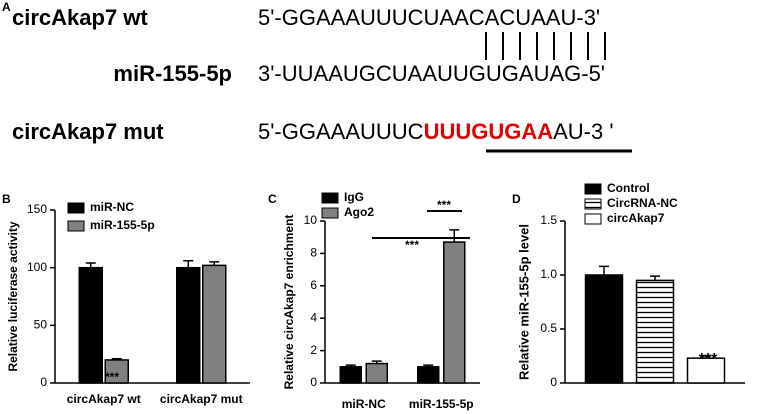 This screenshot has height=414, width=758. Describe the element at coordinates (201, 399) in the screenshot. I see `x-tick-label: circAkap7 mut` at that location.